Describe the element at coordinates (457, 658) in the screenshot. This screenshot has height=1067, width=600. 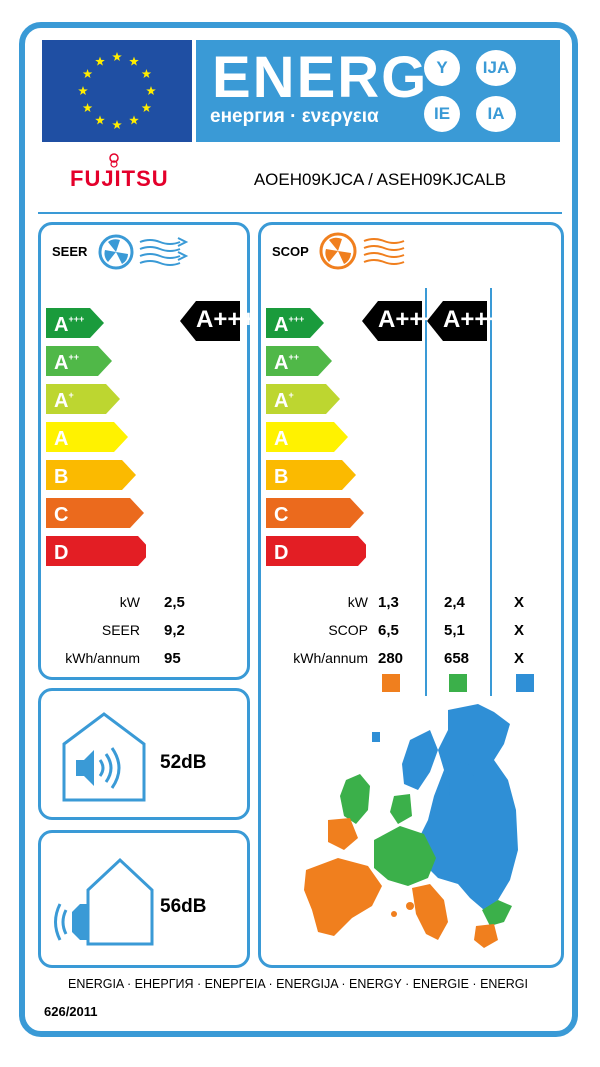
I see `heating-average-value: 658` at that location.